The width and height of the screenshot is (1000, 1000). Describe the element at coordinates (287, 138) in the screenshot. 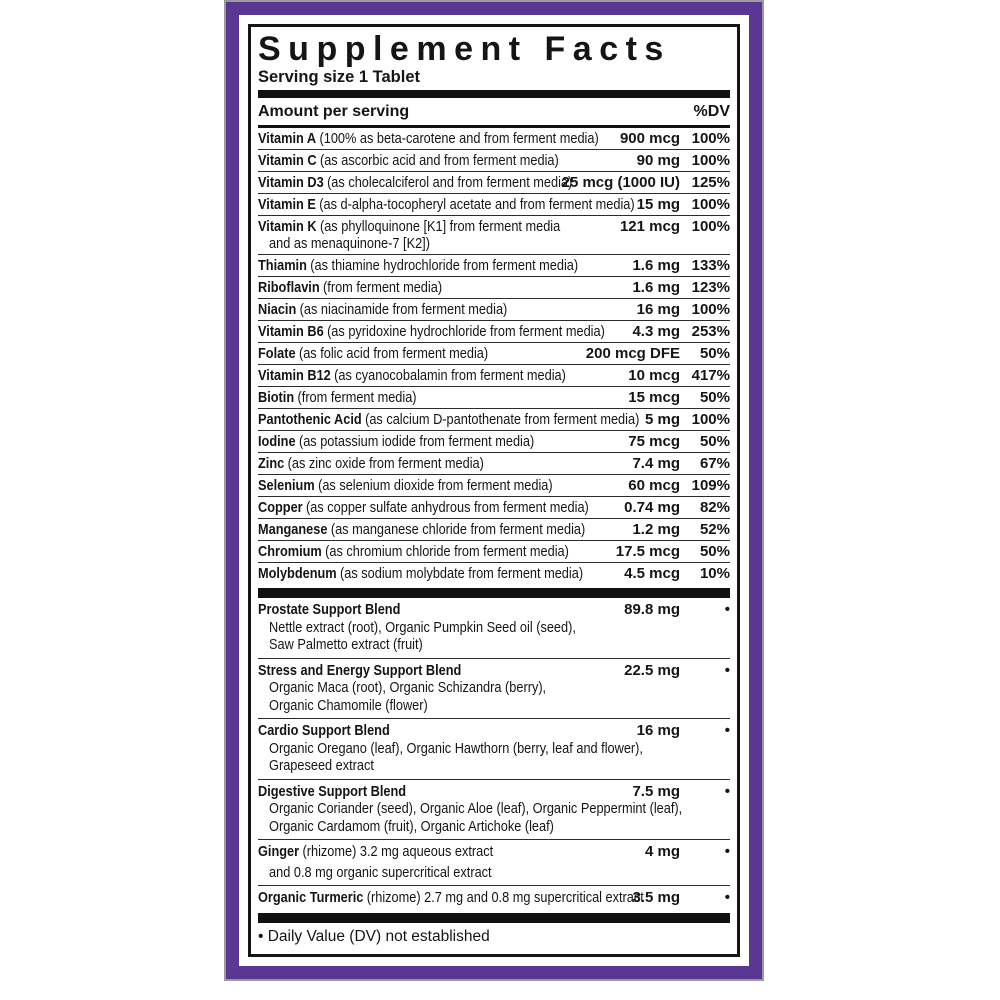

I see `nutrient-name: Vitamin A` at that location.